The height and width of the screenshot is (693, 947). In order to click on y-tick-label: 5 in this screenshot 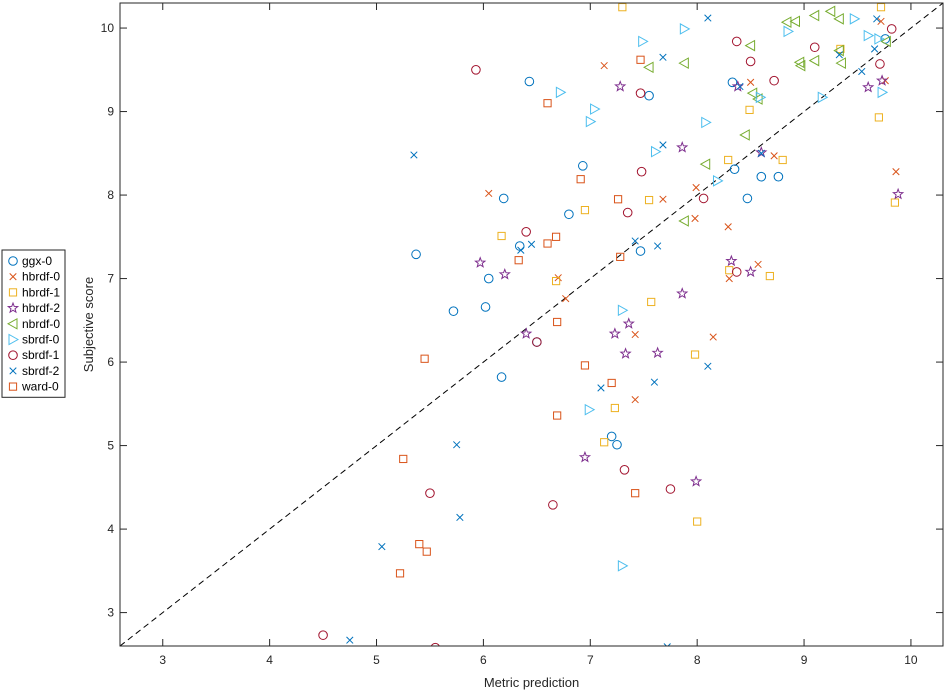, I will do `click(110, 446)`.